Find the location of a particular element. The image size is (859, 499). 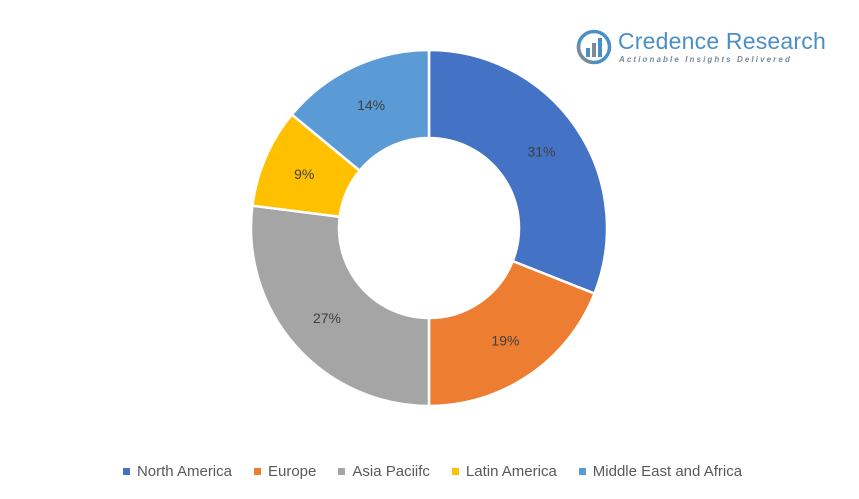

slice-label-middle-east-and-africa: 14% is located at coordinates (371, 105).